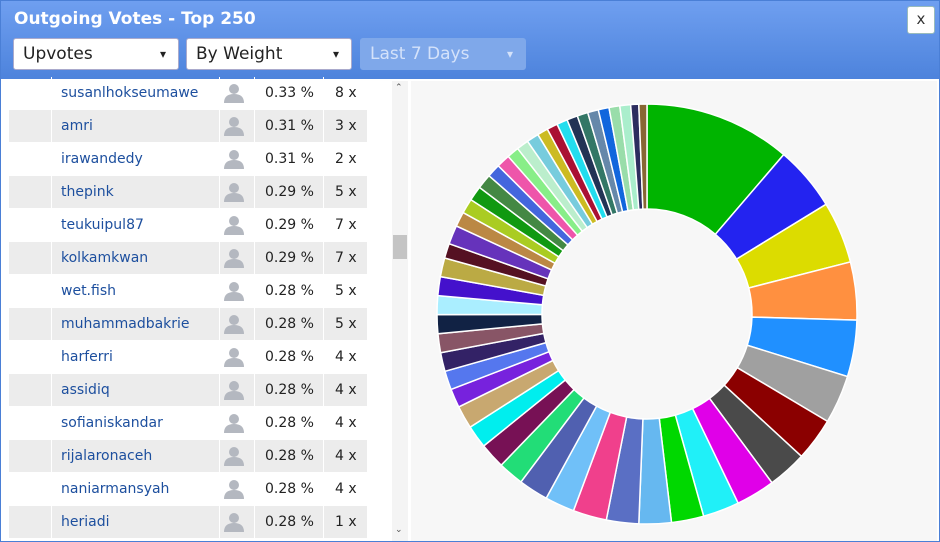 The width and height of the screenshot is (940, 542). What do you see at coordinates (85, 390) in the screenshot?
I see `voter-name: assidiq` at bounding box center [85, 390].